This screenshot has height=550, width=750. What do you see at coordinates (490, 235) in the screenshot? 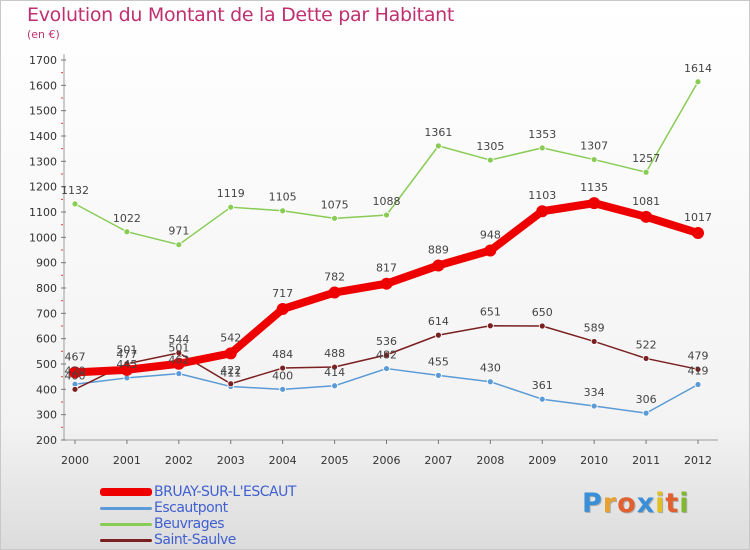
I see `data-label: 948` at bounding box center [490, 235].